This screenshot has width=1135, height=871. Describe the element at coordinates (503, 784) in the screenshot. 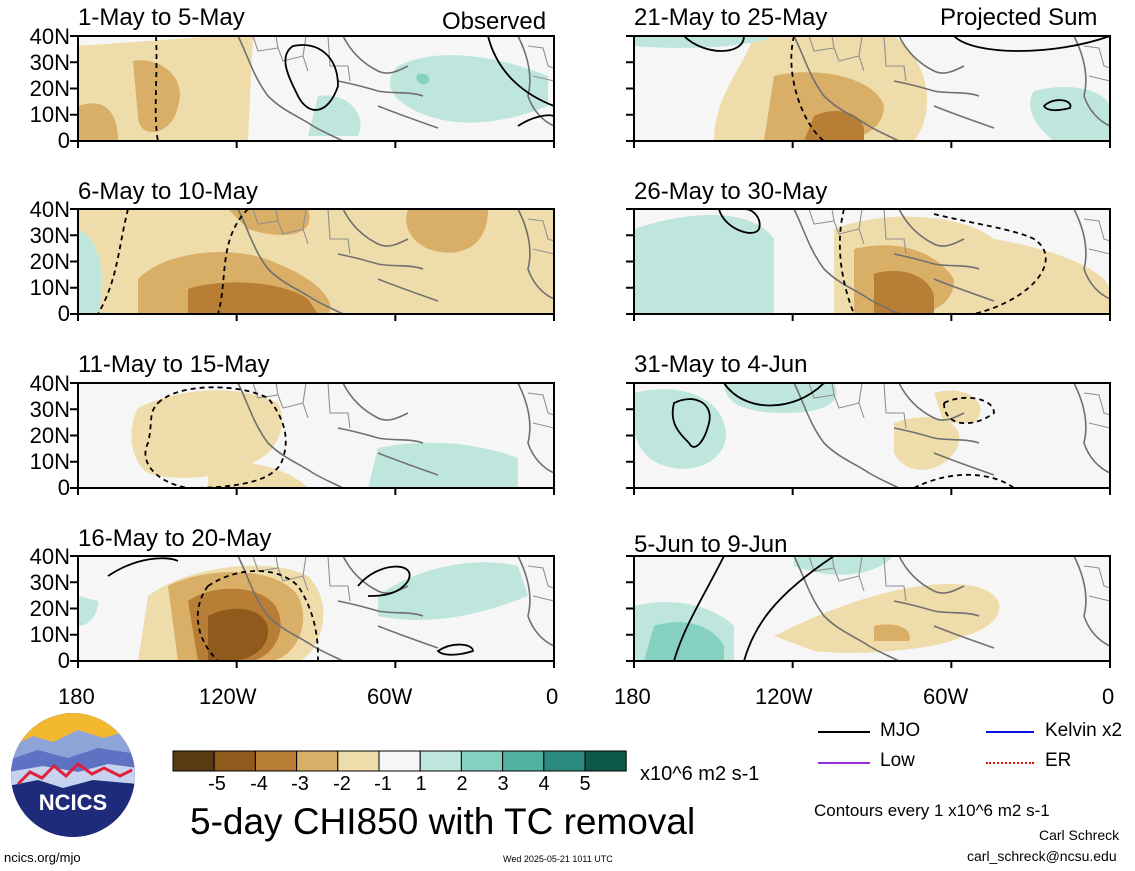

I see `colorbar-label: 3` at that location.